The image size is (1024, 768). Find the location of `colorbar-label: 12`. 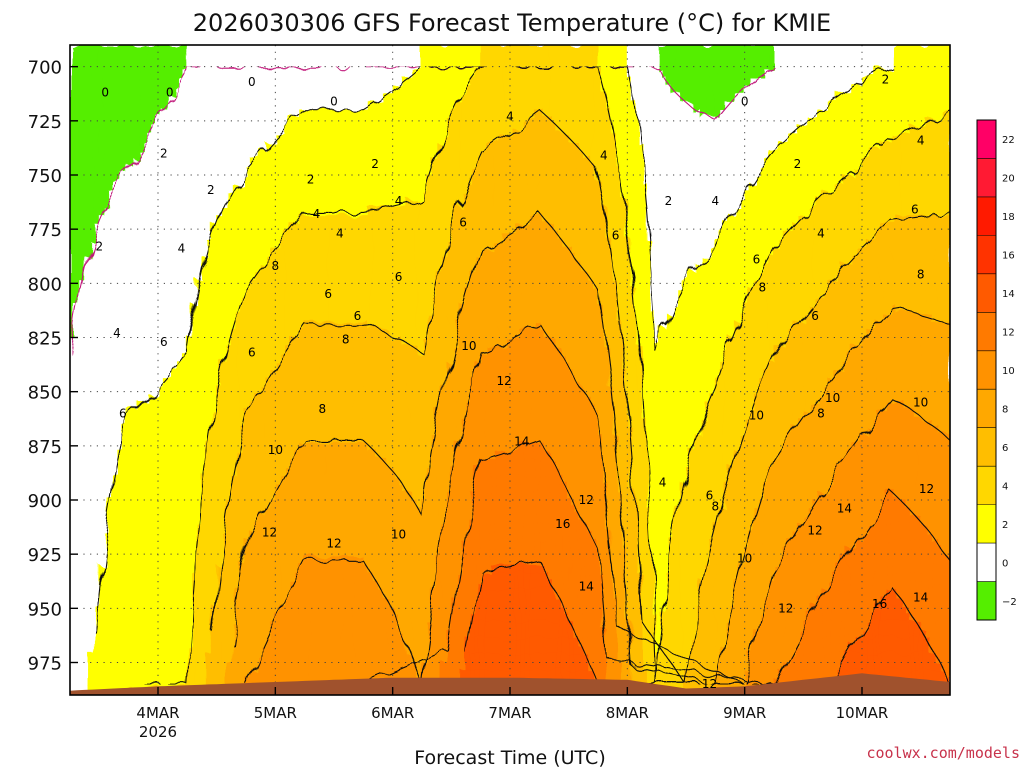

colorbar-label: 12 is located at coordinates (1008, 333).